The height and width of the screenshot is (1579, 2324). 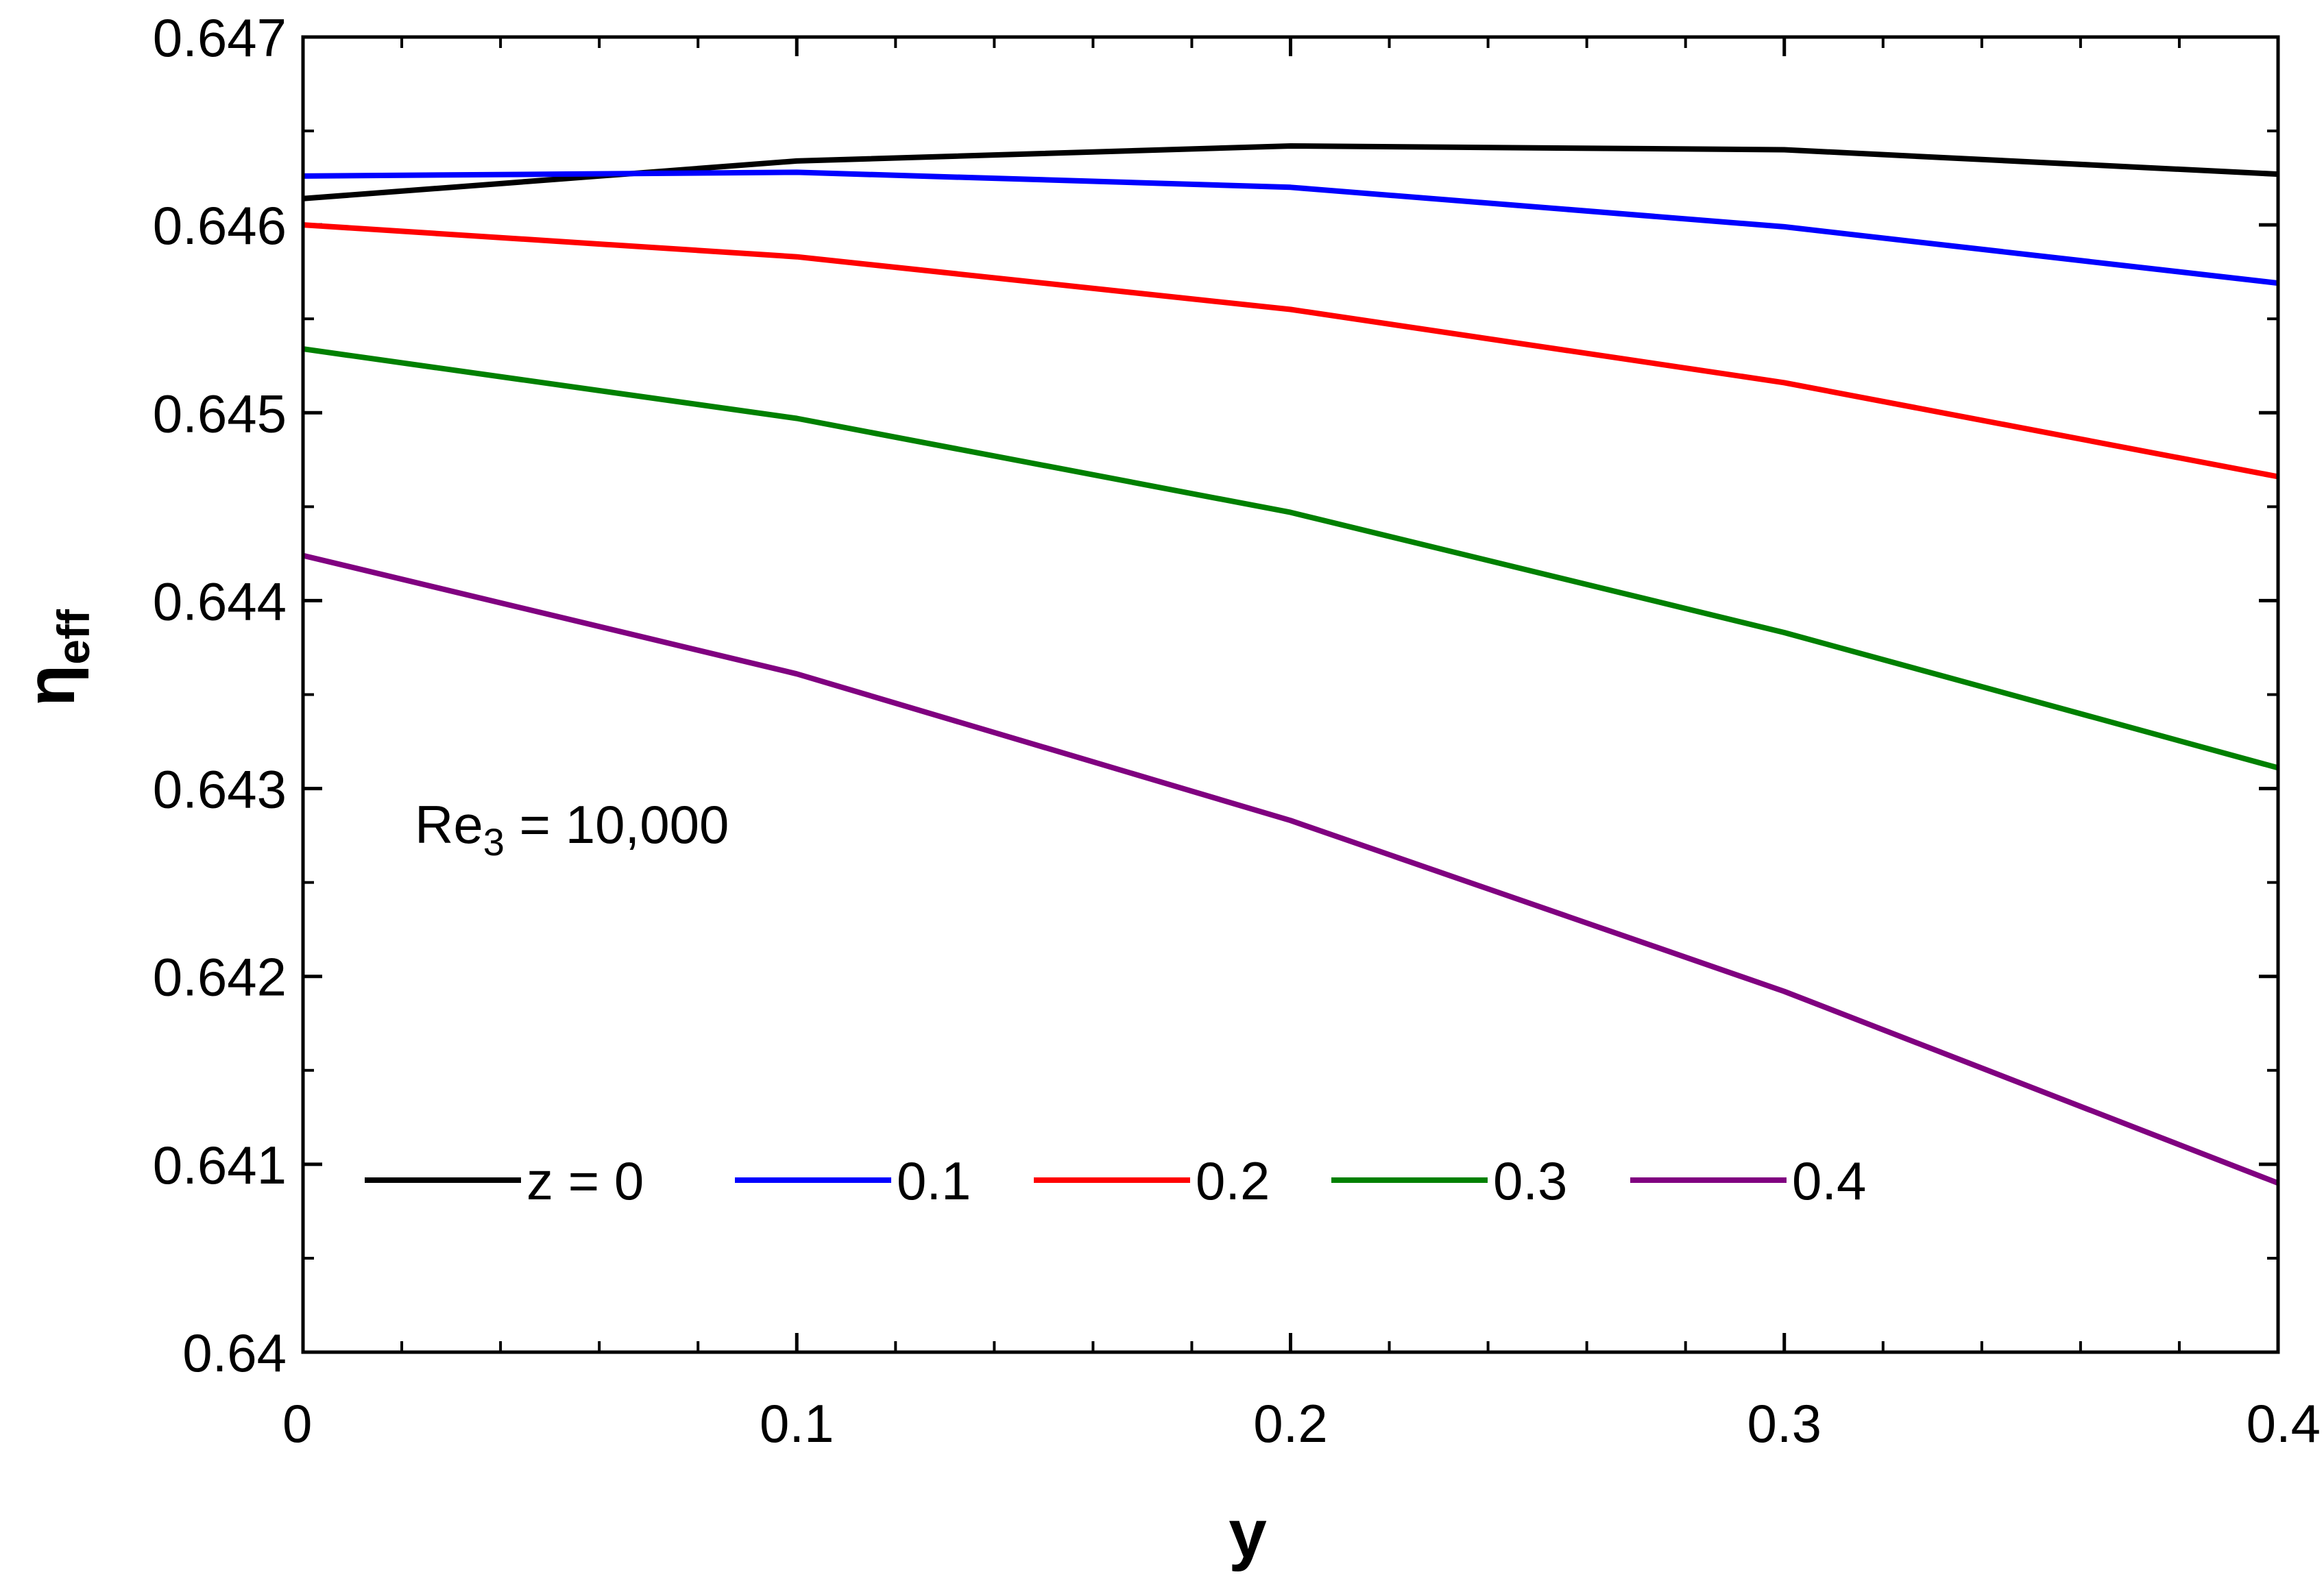 What do you see at coordinates (220, 601) in the screenshot?
I see `y-tick-label: 0.644` at bounding box center [220, 601].